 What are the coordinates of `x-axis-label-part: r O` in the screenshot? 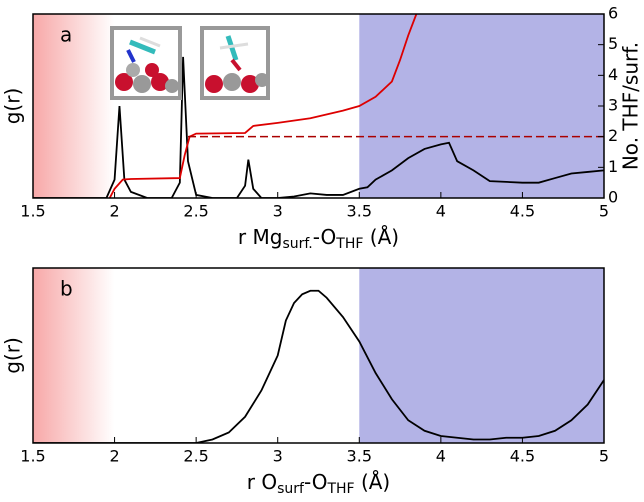 It's located at (262, 482).